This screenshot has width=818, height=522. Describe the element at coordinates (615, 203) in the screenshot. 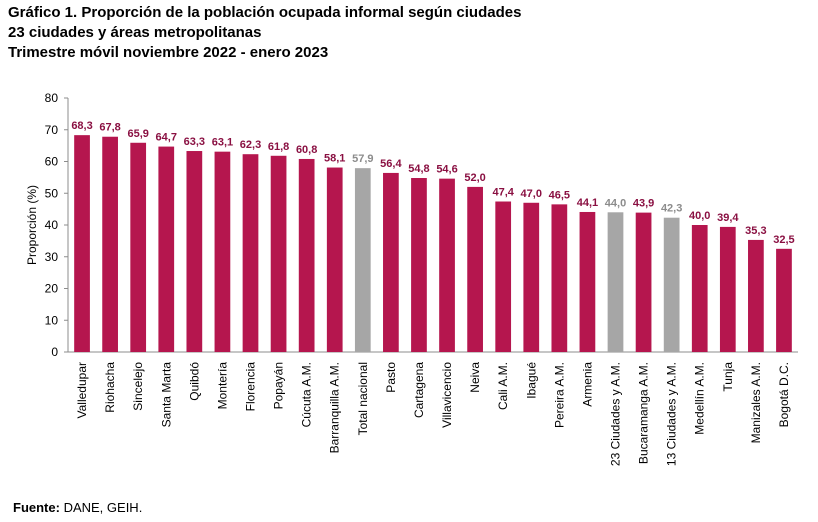

I see `data-label: 44,0` at that location.